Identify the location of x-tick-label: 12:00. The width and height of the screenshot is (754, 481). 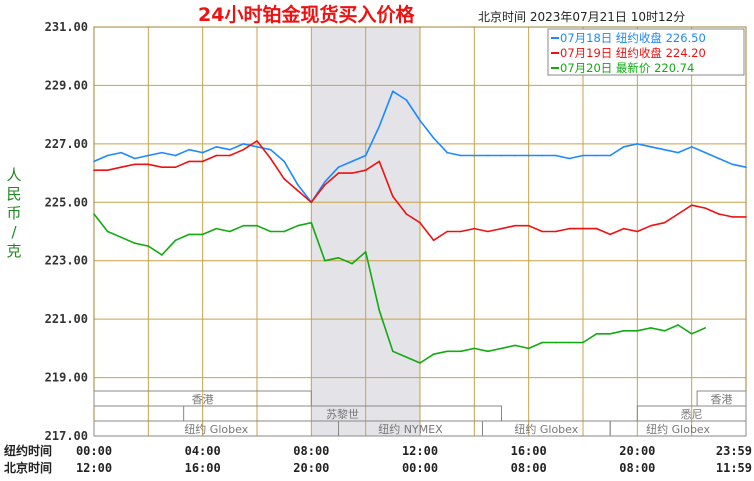
(94, 468).